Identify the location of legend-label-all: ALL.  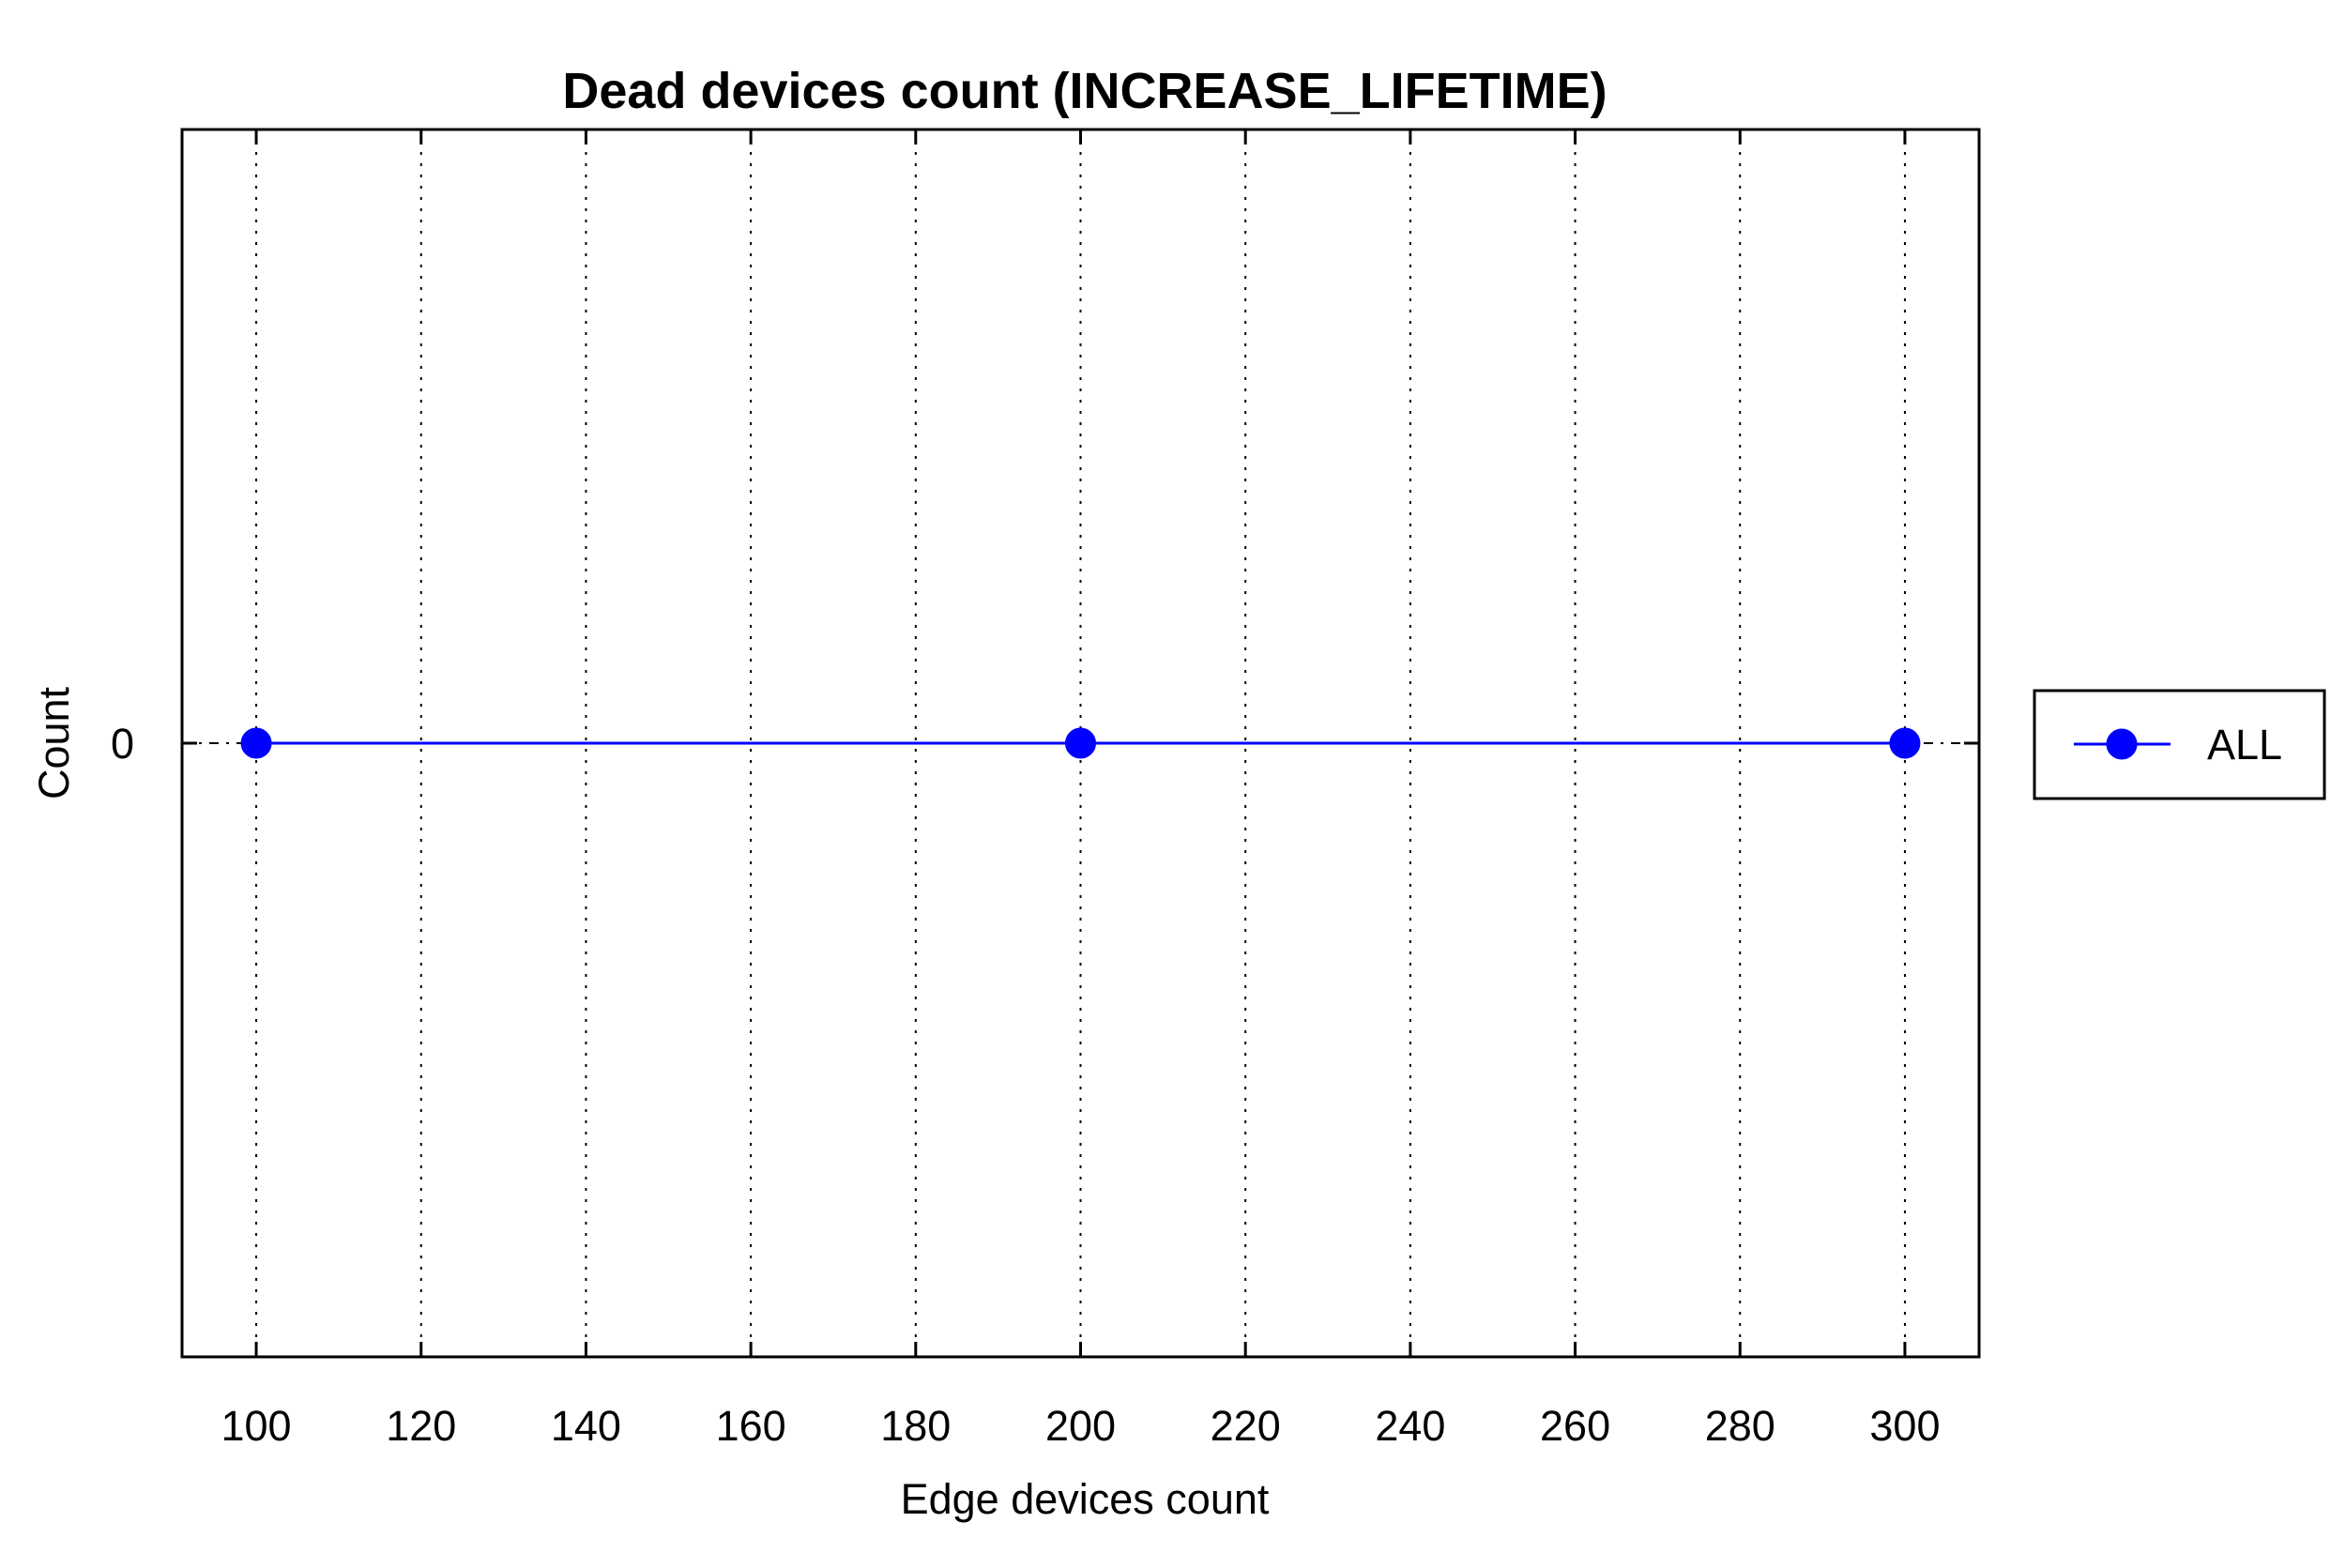
(2245, 745).